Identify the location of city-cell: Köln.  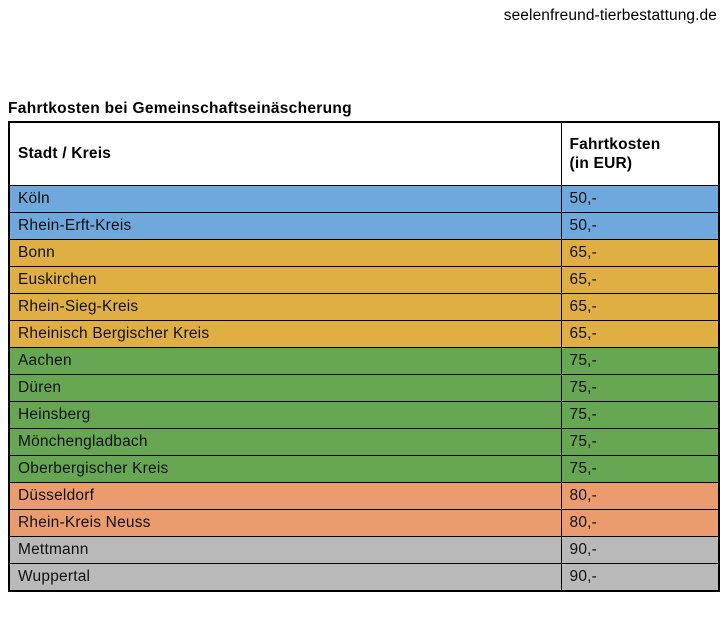
(285, 199).